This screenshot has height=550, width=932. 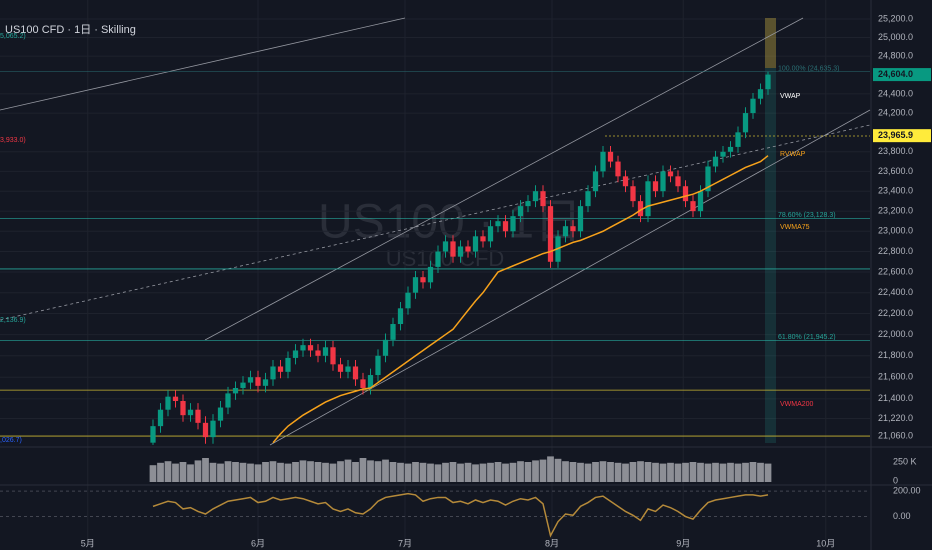 I want to click on oscillator-tick-label: 200.00, so click(x=907, y=490).